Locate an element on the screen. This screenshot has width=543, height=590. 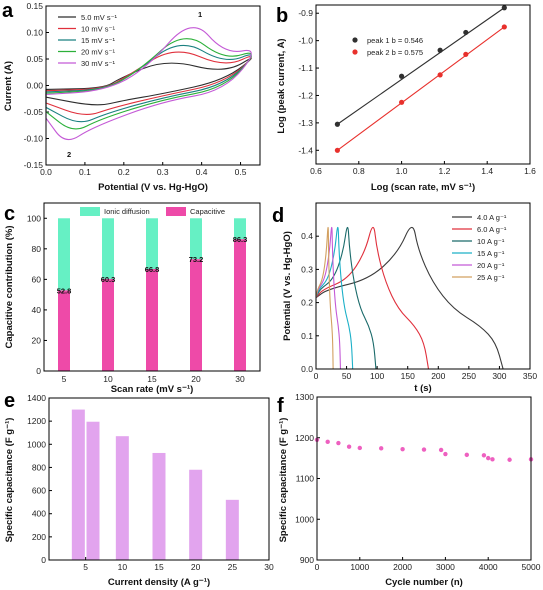
gcd-legend-label: 20 A g⁻¹ is located at coordinates (491, 265).